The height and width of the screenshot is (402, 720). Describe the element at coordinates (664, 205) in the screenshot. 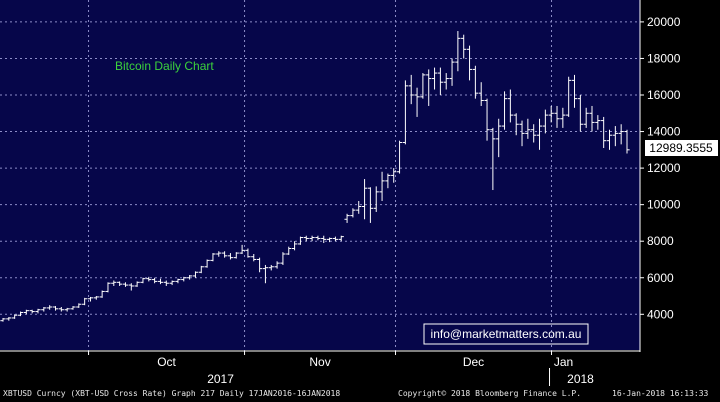

I see `y-tick-label: 10000` at that location.